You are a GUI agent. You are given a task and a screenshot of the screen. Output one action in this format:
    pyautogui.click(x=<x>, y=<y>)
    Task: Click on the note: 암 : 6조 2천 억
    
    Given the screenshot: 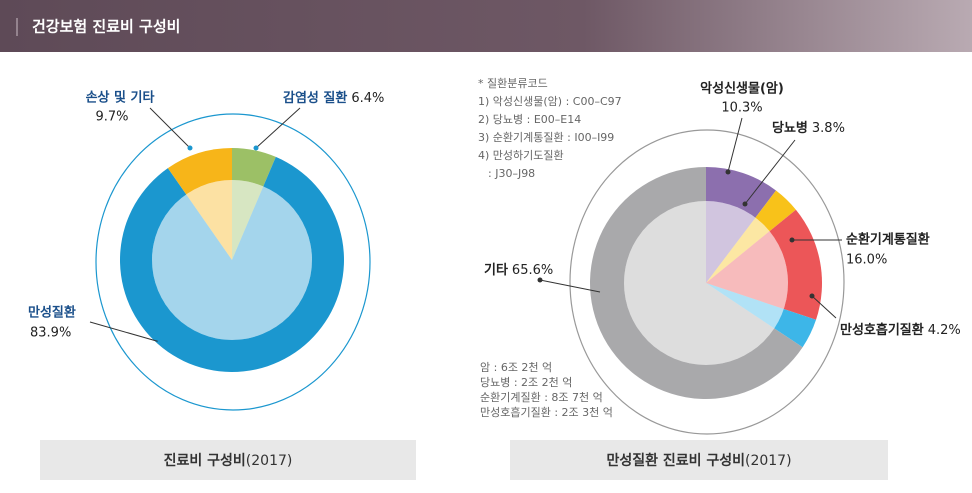 What is the action you would take?
    pyautogui.click(x=516, y=367)
    